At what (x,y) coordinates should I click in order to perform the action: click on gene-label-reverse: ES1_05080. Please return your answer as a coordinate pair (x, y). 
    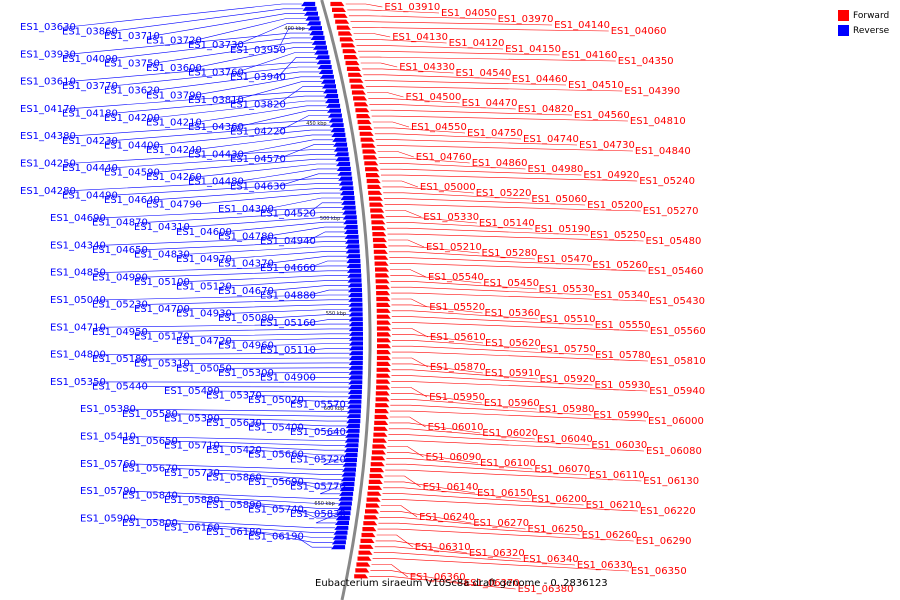
    Looking at the image, I should click on (246, 318).